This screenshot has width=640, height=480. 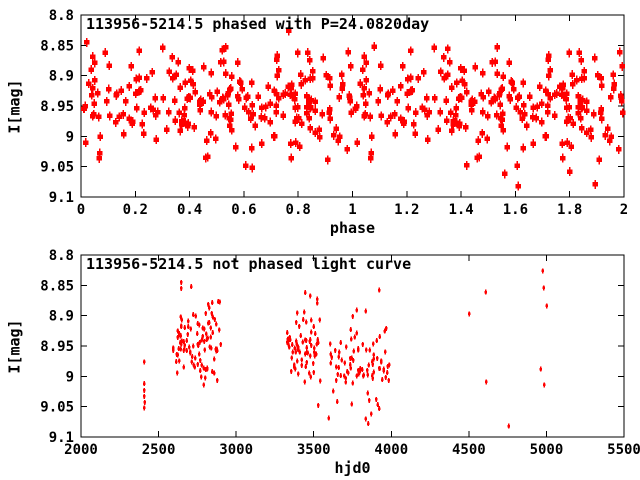 I want to click on phased-chart-ylabel: I[mag], so click(x=14, y=106).